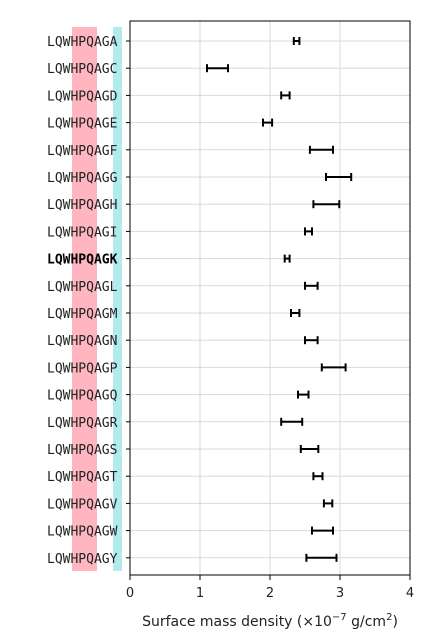  What do you see at coordinates (270, 621) in the screenshot?
I see `x-axis-label: Surface mass density (×10−7 g/cm2)` at bounding box center [270, 621].